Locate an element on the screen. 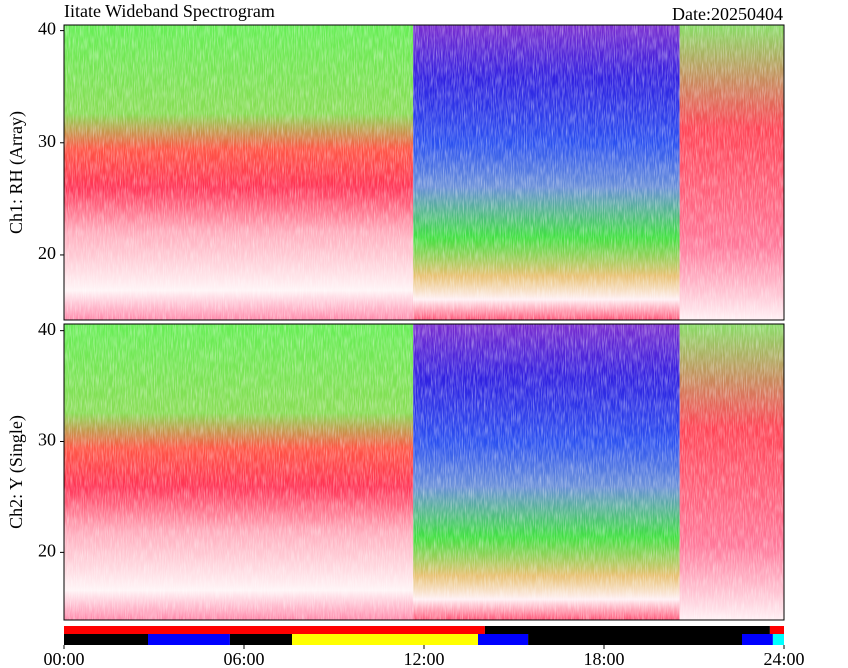 This screenshot has width=848, height=668. y-axis-label: Ch1: RH (Array) is located at coordinates (16, 172).